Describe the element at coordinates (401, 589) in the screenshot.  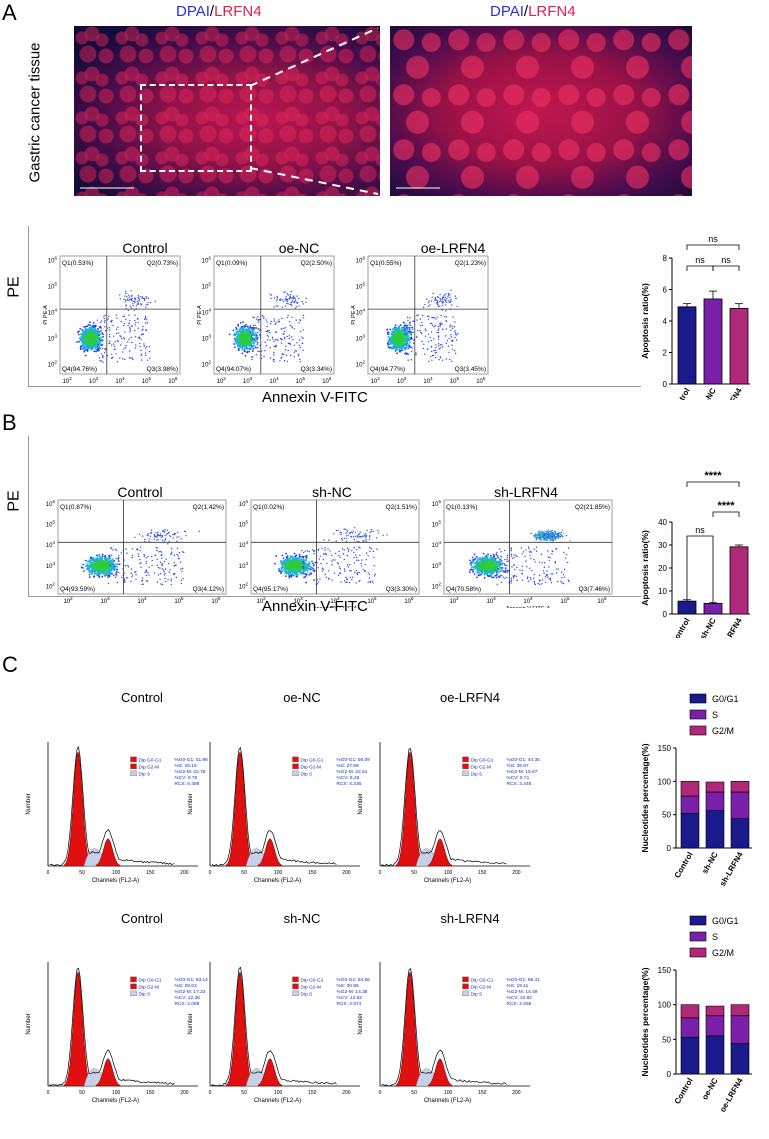
I see `quadrant-q3: Q3(3.30%)` at that location.